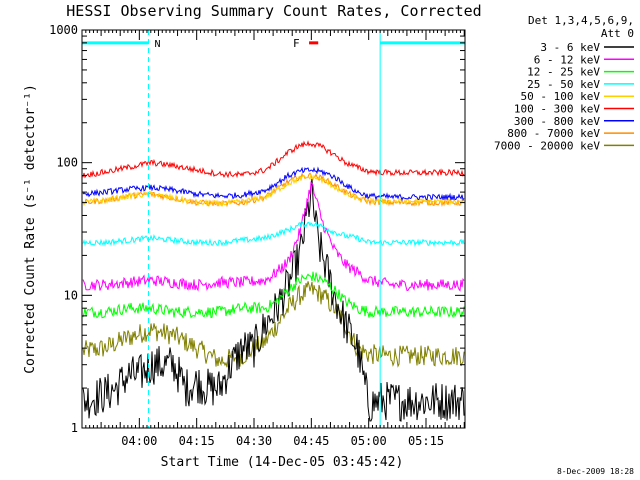 This screenshot has height=480, width=640. What do you see at coordinates (311, 441) in the screenshot?
I see `x-tick-label: 04:45` at bounding box center [311, 441].